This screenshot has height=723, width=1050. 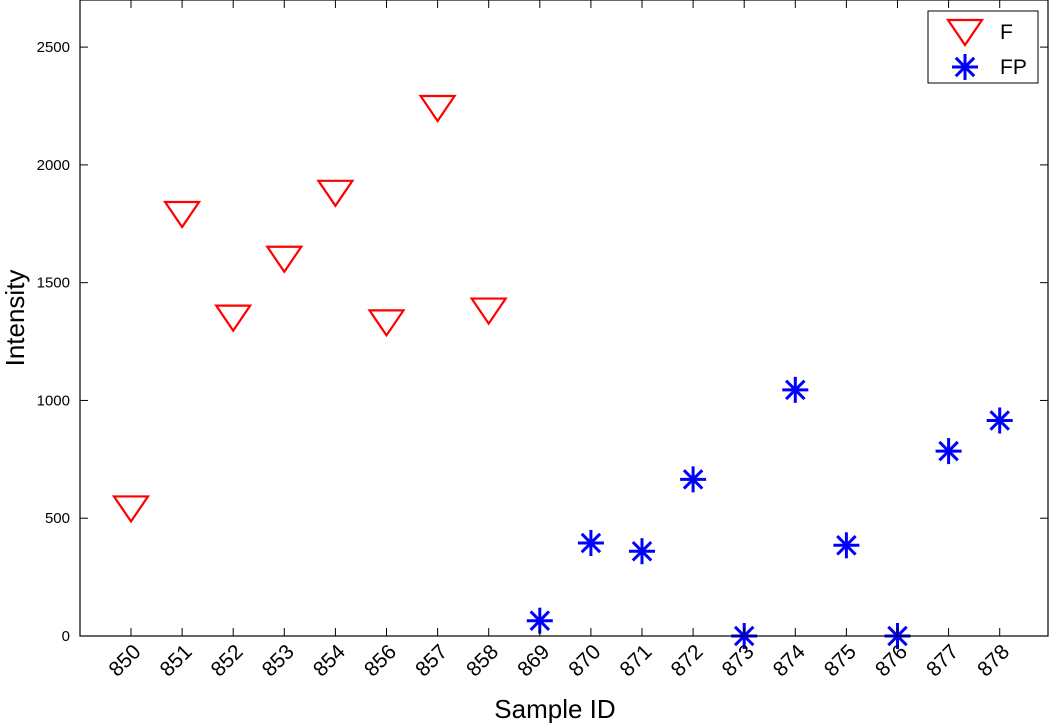 What do you see at coordinates (1013, 67) in the screenshot?
I see `legend-label-fp: FP` at bounding box center [1013, 67].